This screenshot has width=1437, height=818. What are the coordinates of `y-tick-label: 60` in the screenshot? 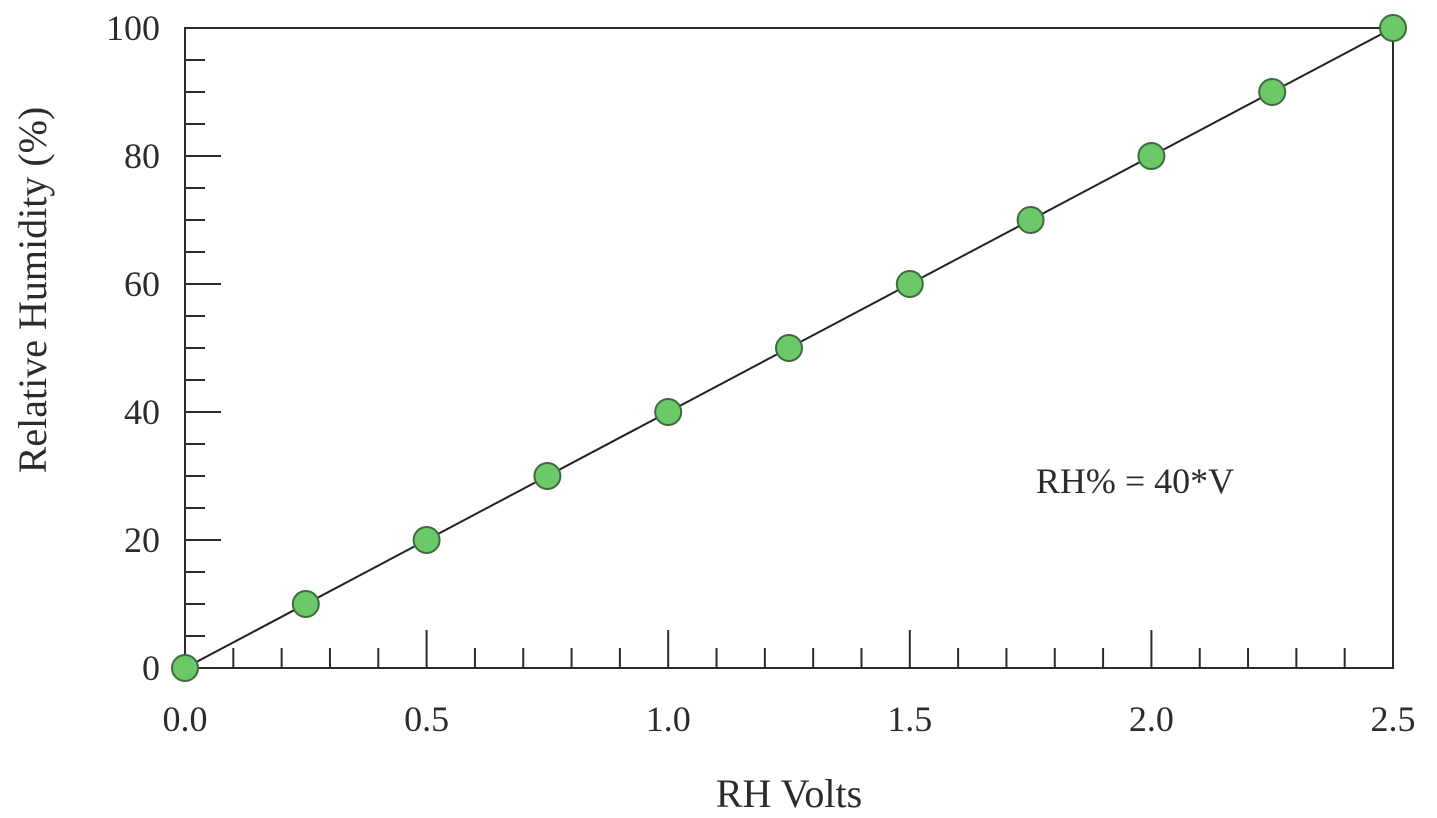 It's located at (142, 284).